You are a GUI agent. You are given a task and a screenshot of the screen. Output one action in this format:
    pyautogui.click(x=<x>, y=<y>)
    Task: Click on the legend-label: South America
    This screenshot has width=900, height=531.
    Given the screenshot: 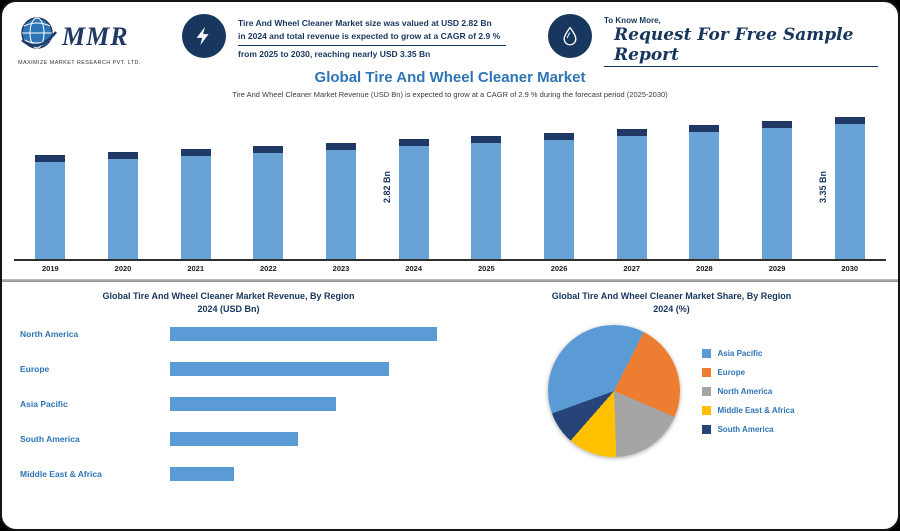 What is the action you would take?
    pyautogui.click(x=745, y=429)
    